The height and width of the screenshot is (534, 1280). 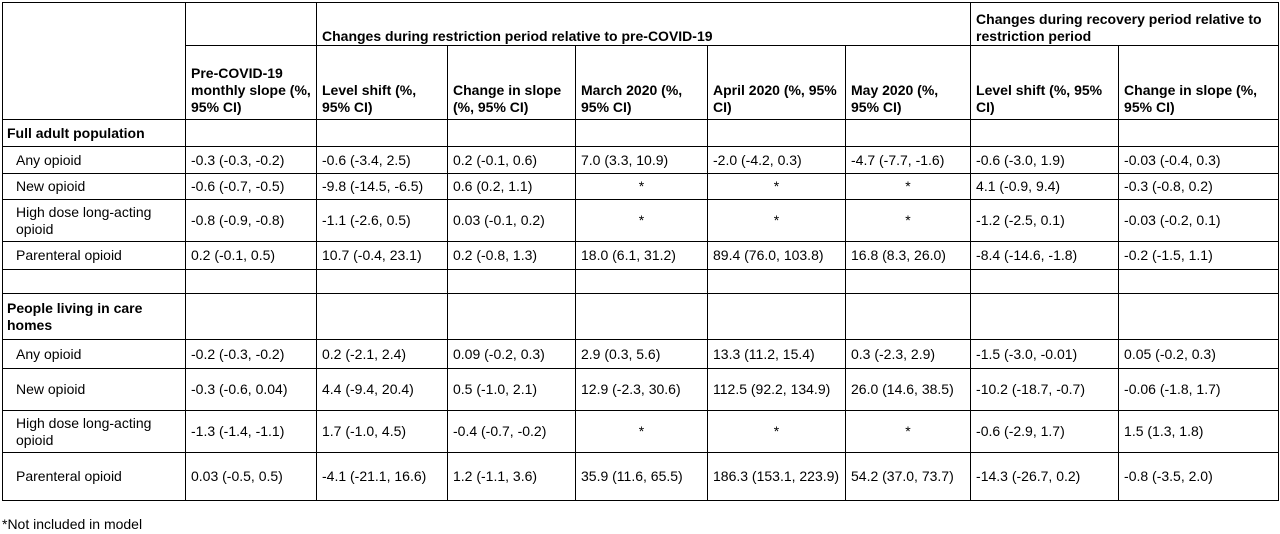 I want to click on table-cell: 54.2 (37.0, 73.7), so click(x=908, y=476).